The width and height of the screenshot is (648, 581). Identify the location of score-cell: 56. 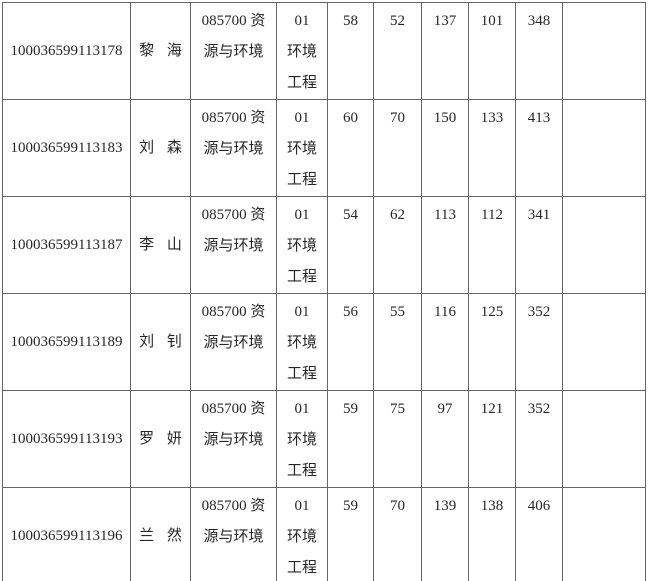
(350, 342).